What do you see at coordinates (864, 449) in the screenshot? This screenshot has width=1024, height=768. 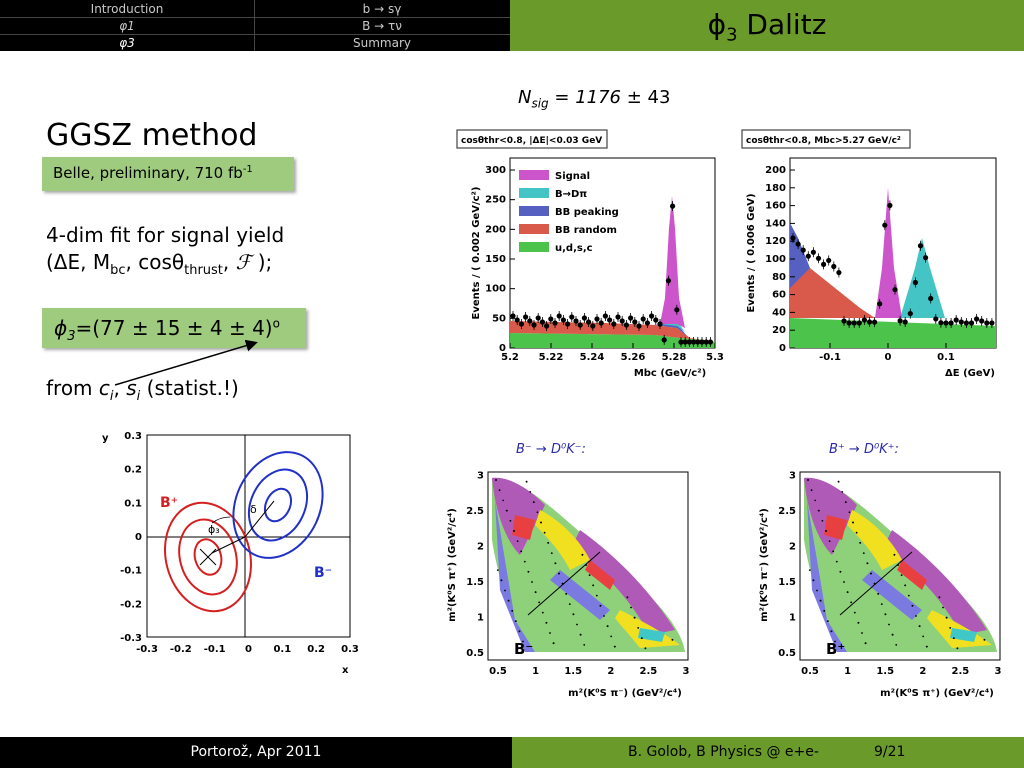 I see `dalitz-bplus-title: B⁺ → D⁰K⁺:` at bounding box center [864, 449].